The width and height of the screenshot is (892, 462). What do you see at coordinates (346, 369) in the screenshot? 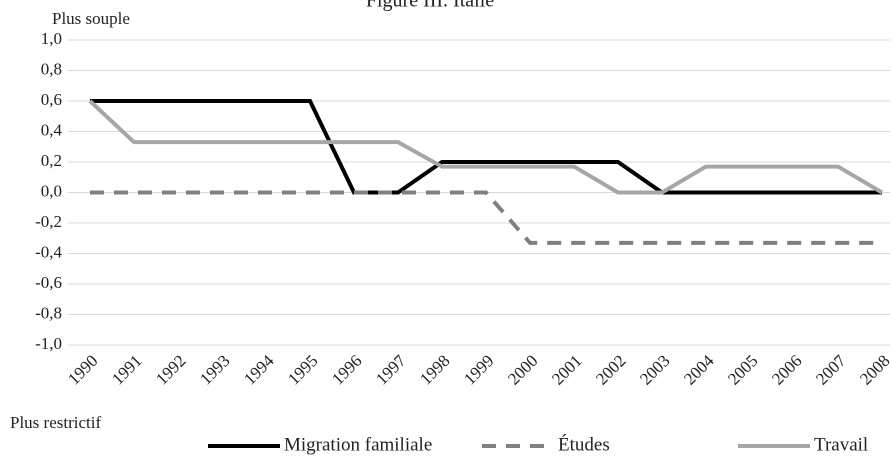
I see `x-tick-label: 1996` at bounding box center [346, 369].